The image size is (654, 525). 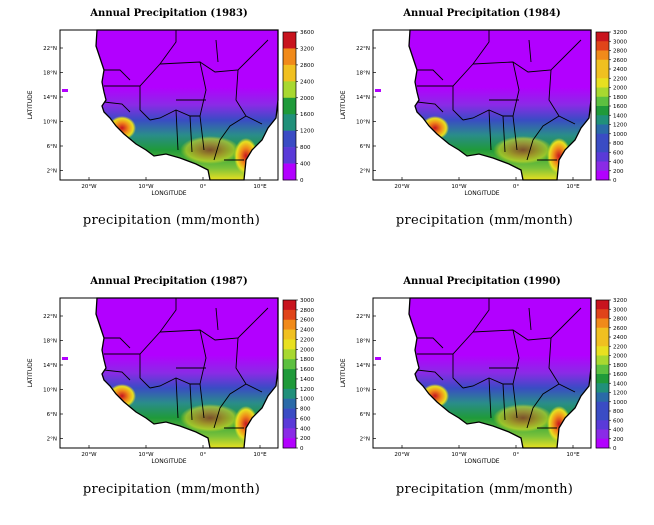 What do you see at coordinates (305, 410) in the screenshot?
I see `colorbar-tick-label: 800` at bounding box center [305, 410].